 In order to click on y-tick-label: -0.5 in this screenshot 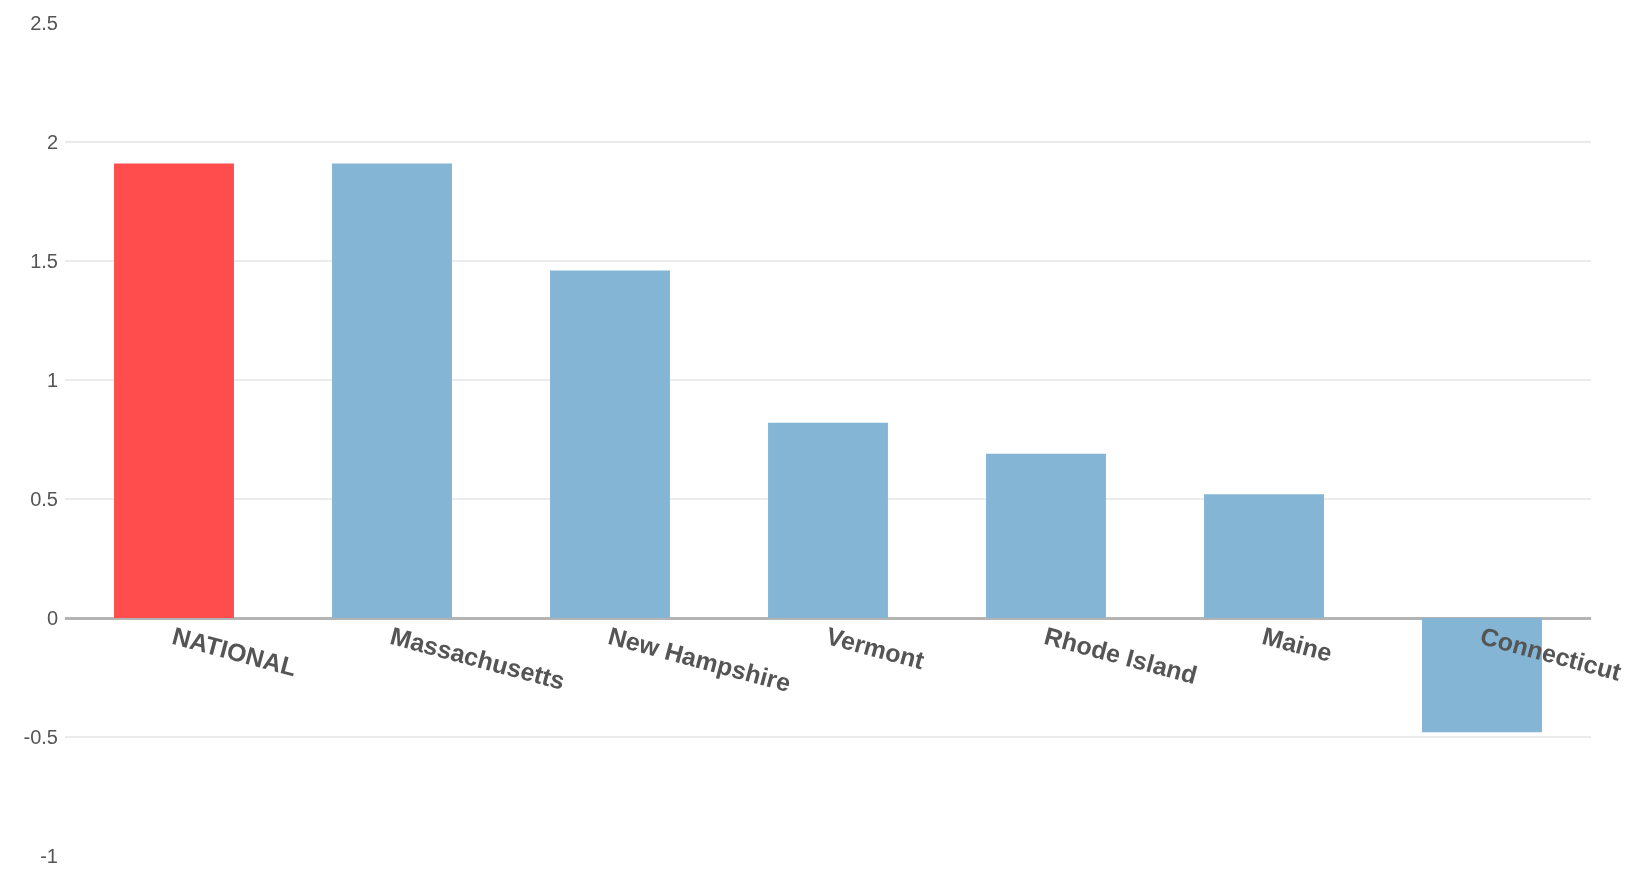, I will do `click(40, 737)`.